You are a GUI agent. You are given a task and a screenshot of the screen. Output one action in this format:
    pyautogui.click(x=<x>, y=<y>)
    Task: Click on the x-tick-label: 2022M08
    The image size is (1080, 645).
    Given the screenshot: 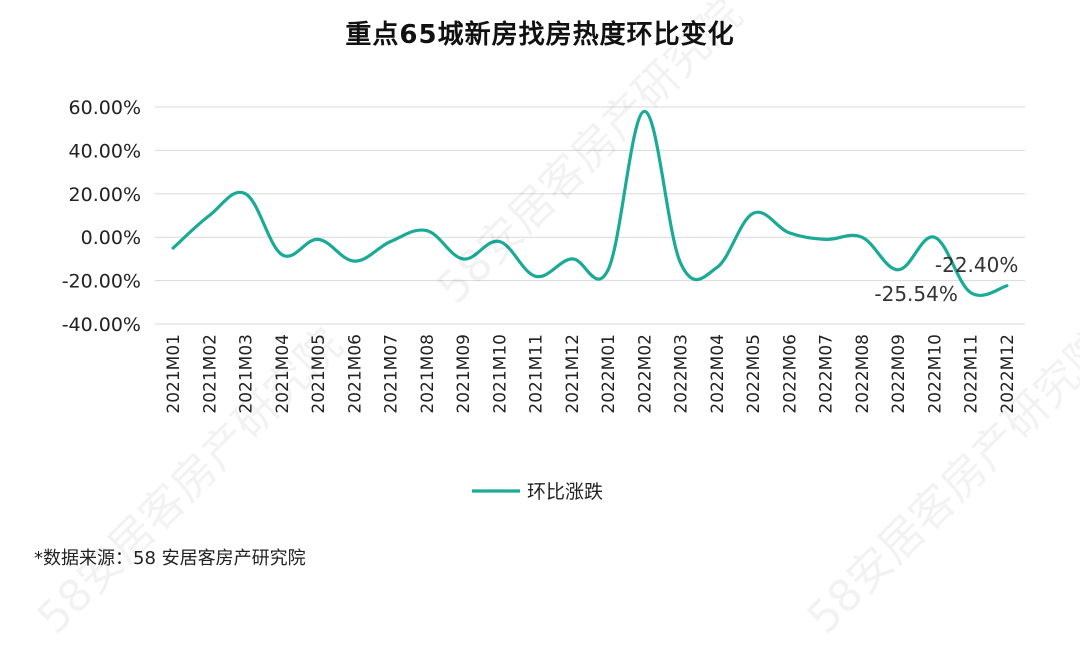 What is the action you would take?
    pyautogui.click(x=863, y=374)
    